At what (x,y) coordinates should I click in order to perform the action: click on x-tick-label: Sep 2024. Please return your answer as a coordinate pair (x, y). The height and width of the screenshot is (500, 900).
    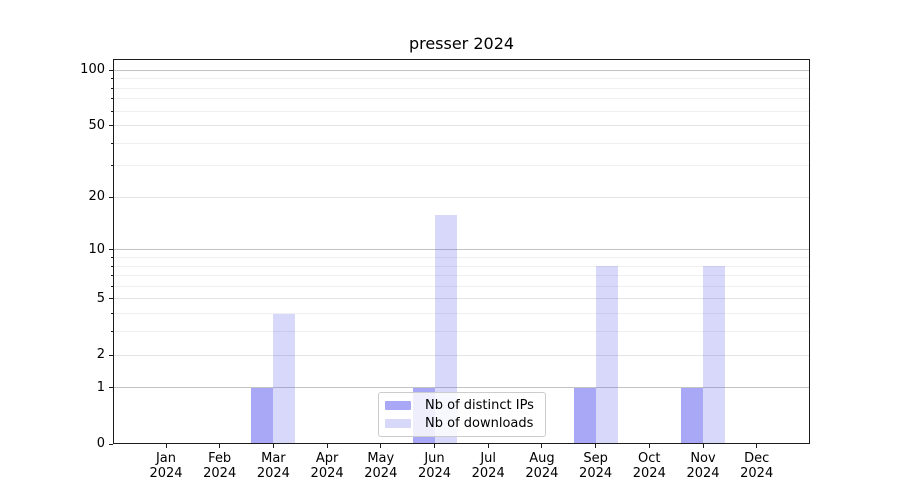
    Looking at the image, I should click on (596, 466).